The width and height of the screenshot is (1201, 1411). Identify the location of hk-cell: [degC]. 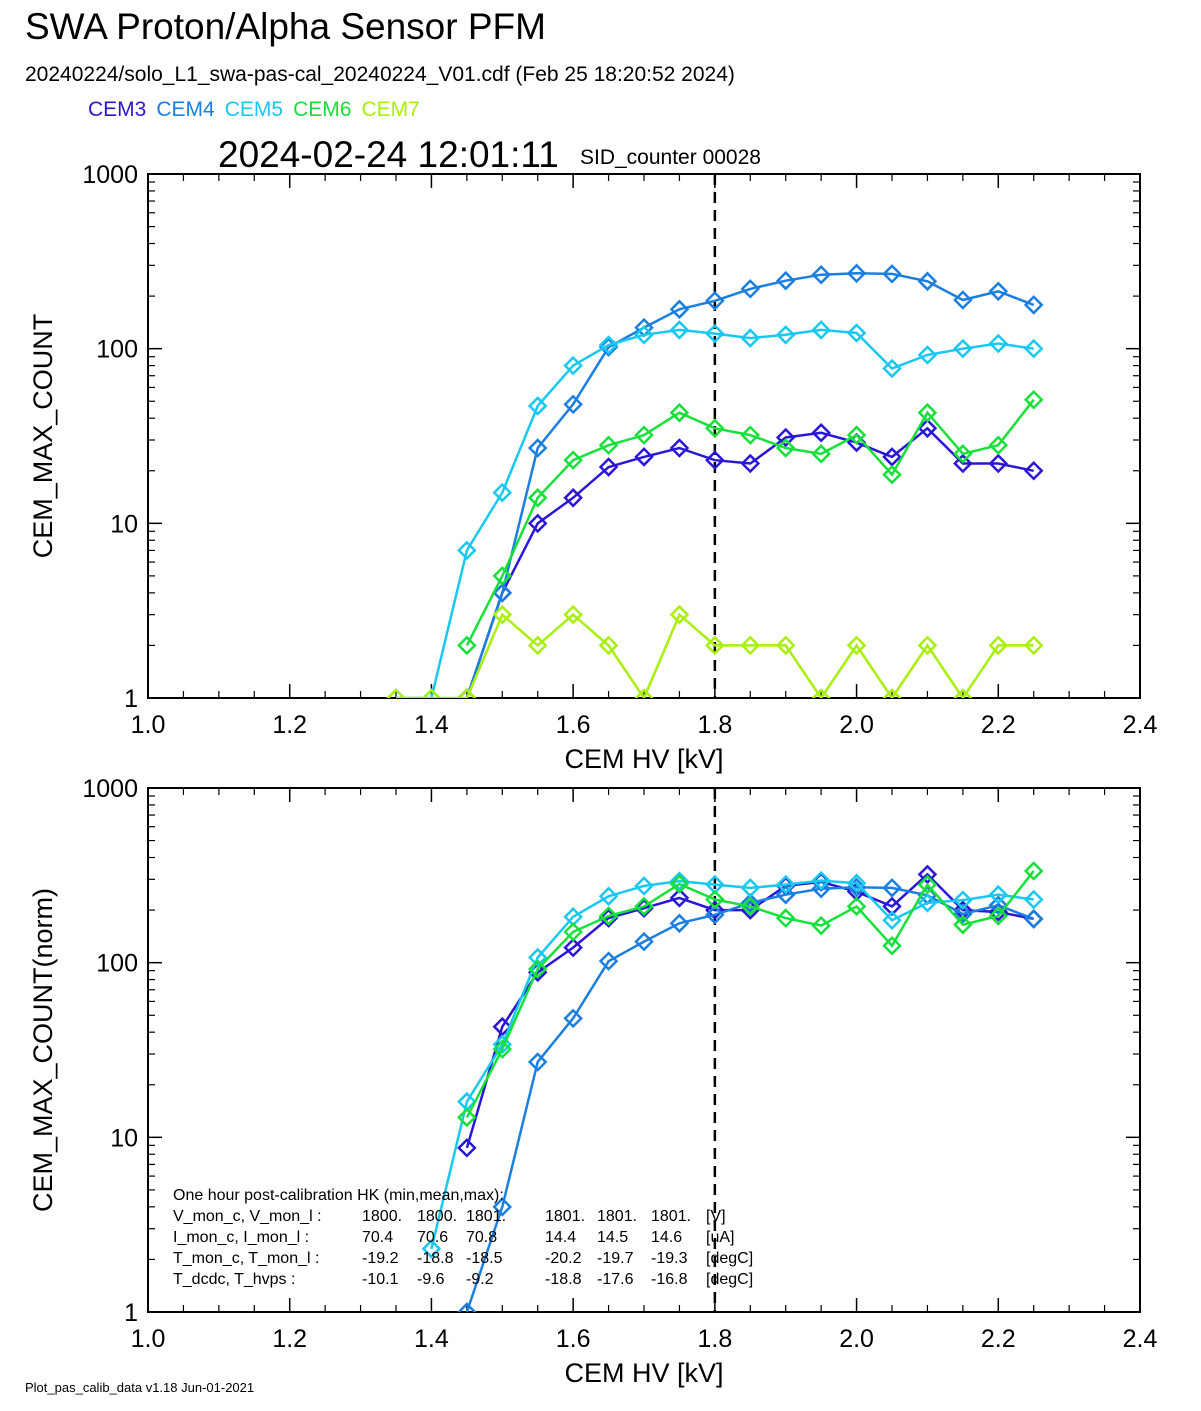
(729, 1258).